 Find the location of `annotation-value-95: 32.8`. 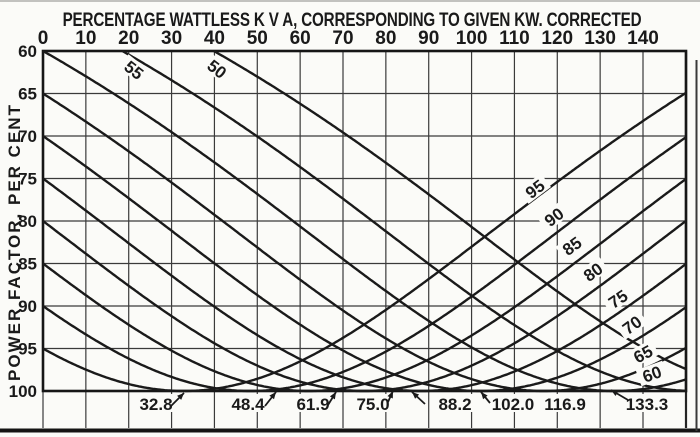

annotation-value-95: 32.8 is located at coordinates (155, 404).